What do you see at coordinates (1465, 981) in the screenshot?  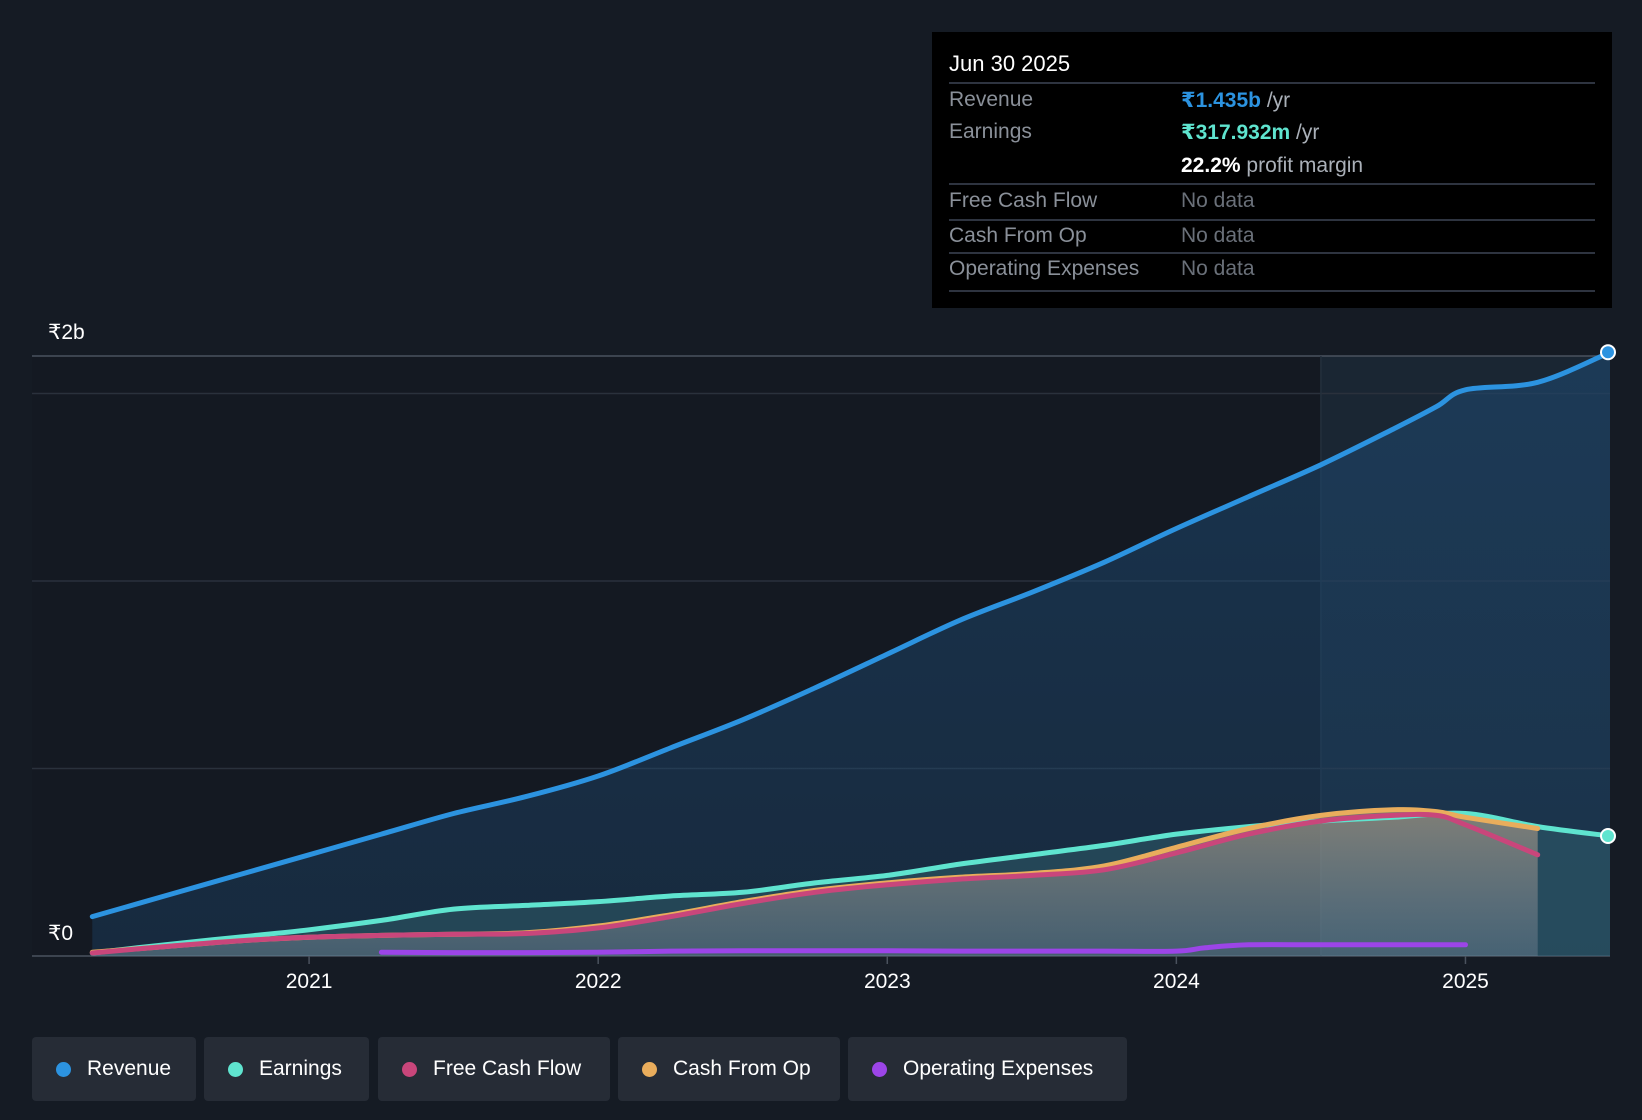 I see `x-tick-label: 2025` at bounding box center [1465, 981].